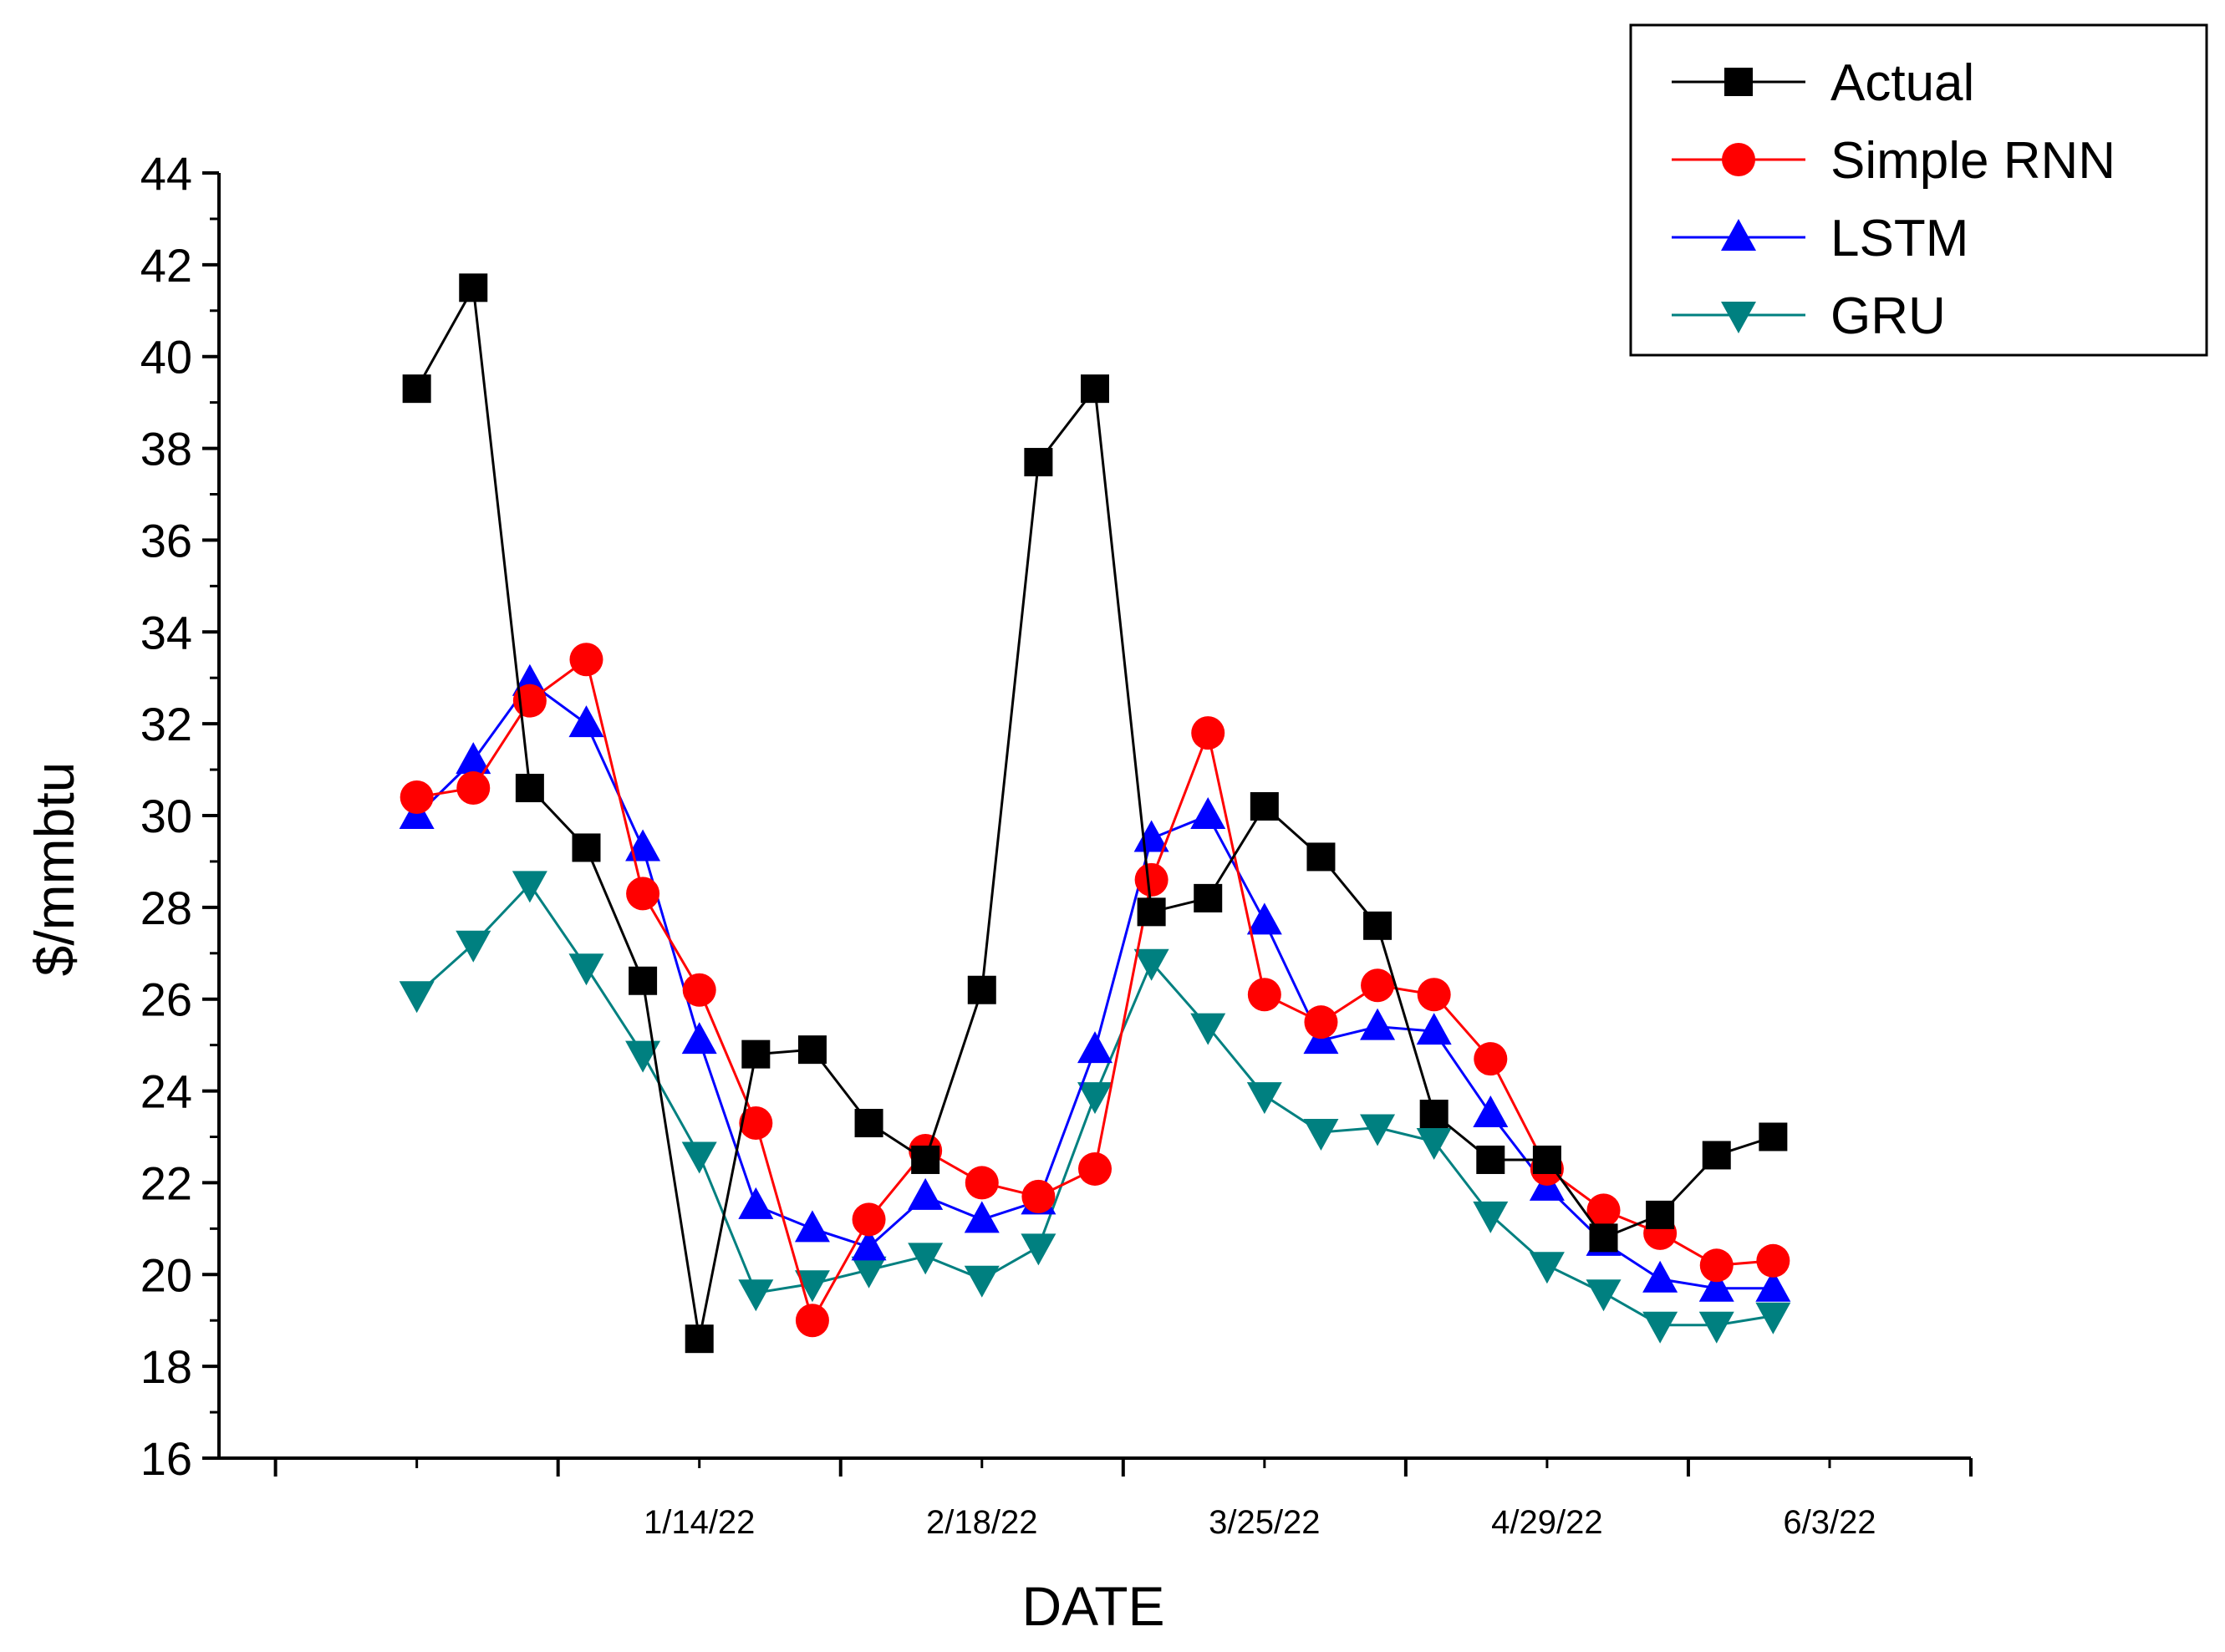 The width and height of the screenshot is (2225, 1652). Describe the element at coordinates (166, 1000) in the screenshot. I see `y-tick-label: 26` at that location.